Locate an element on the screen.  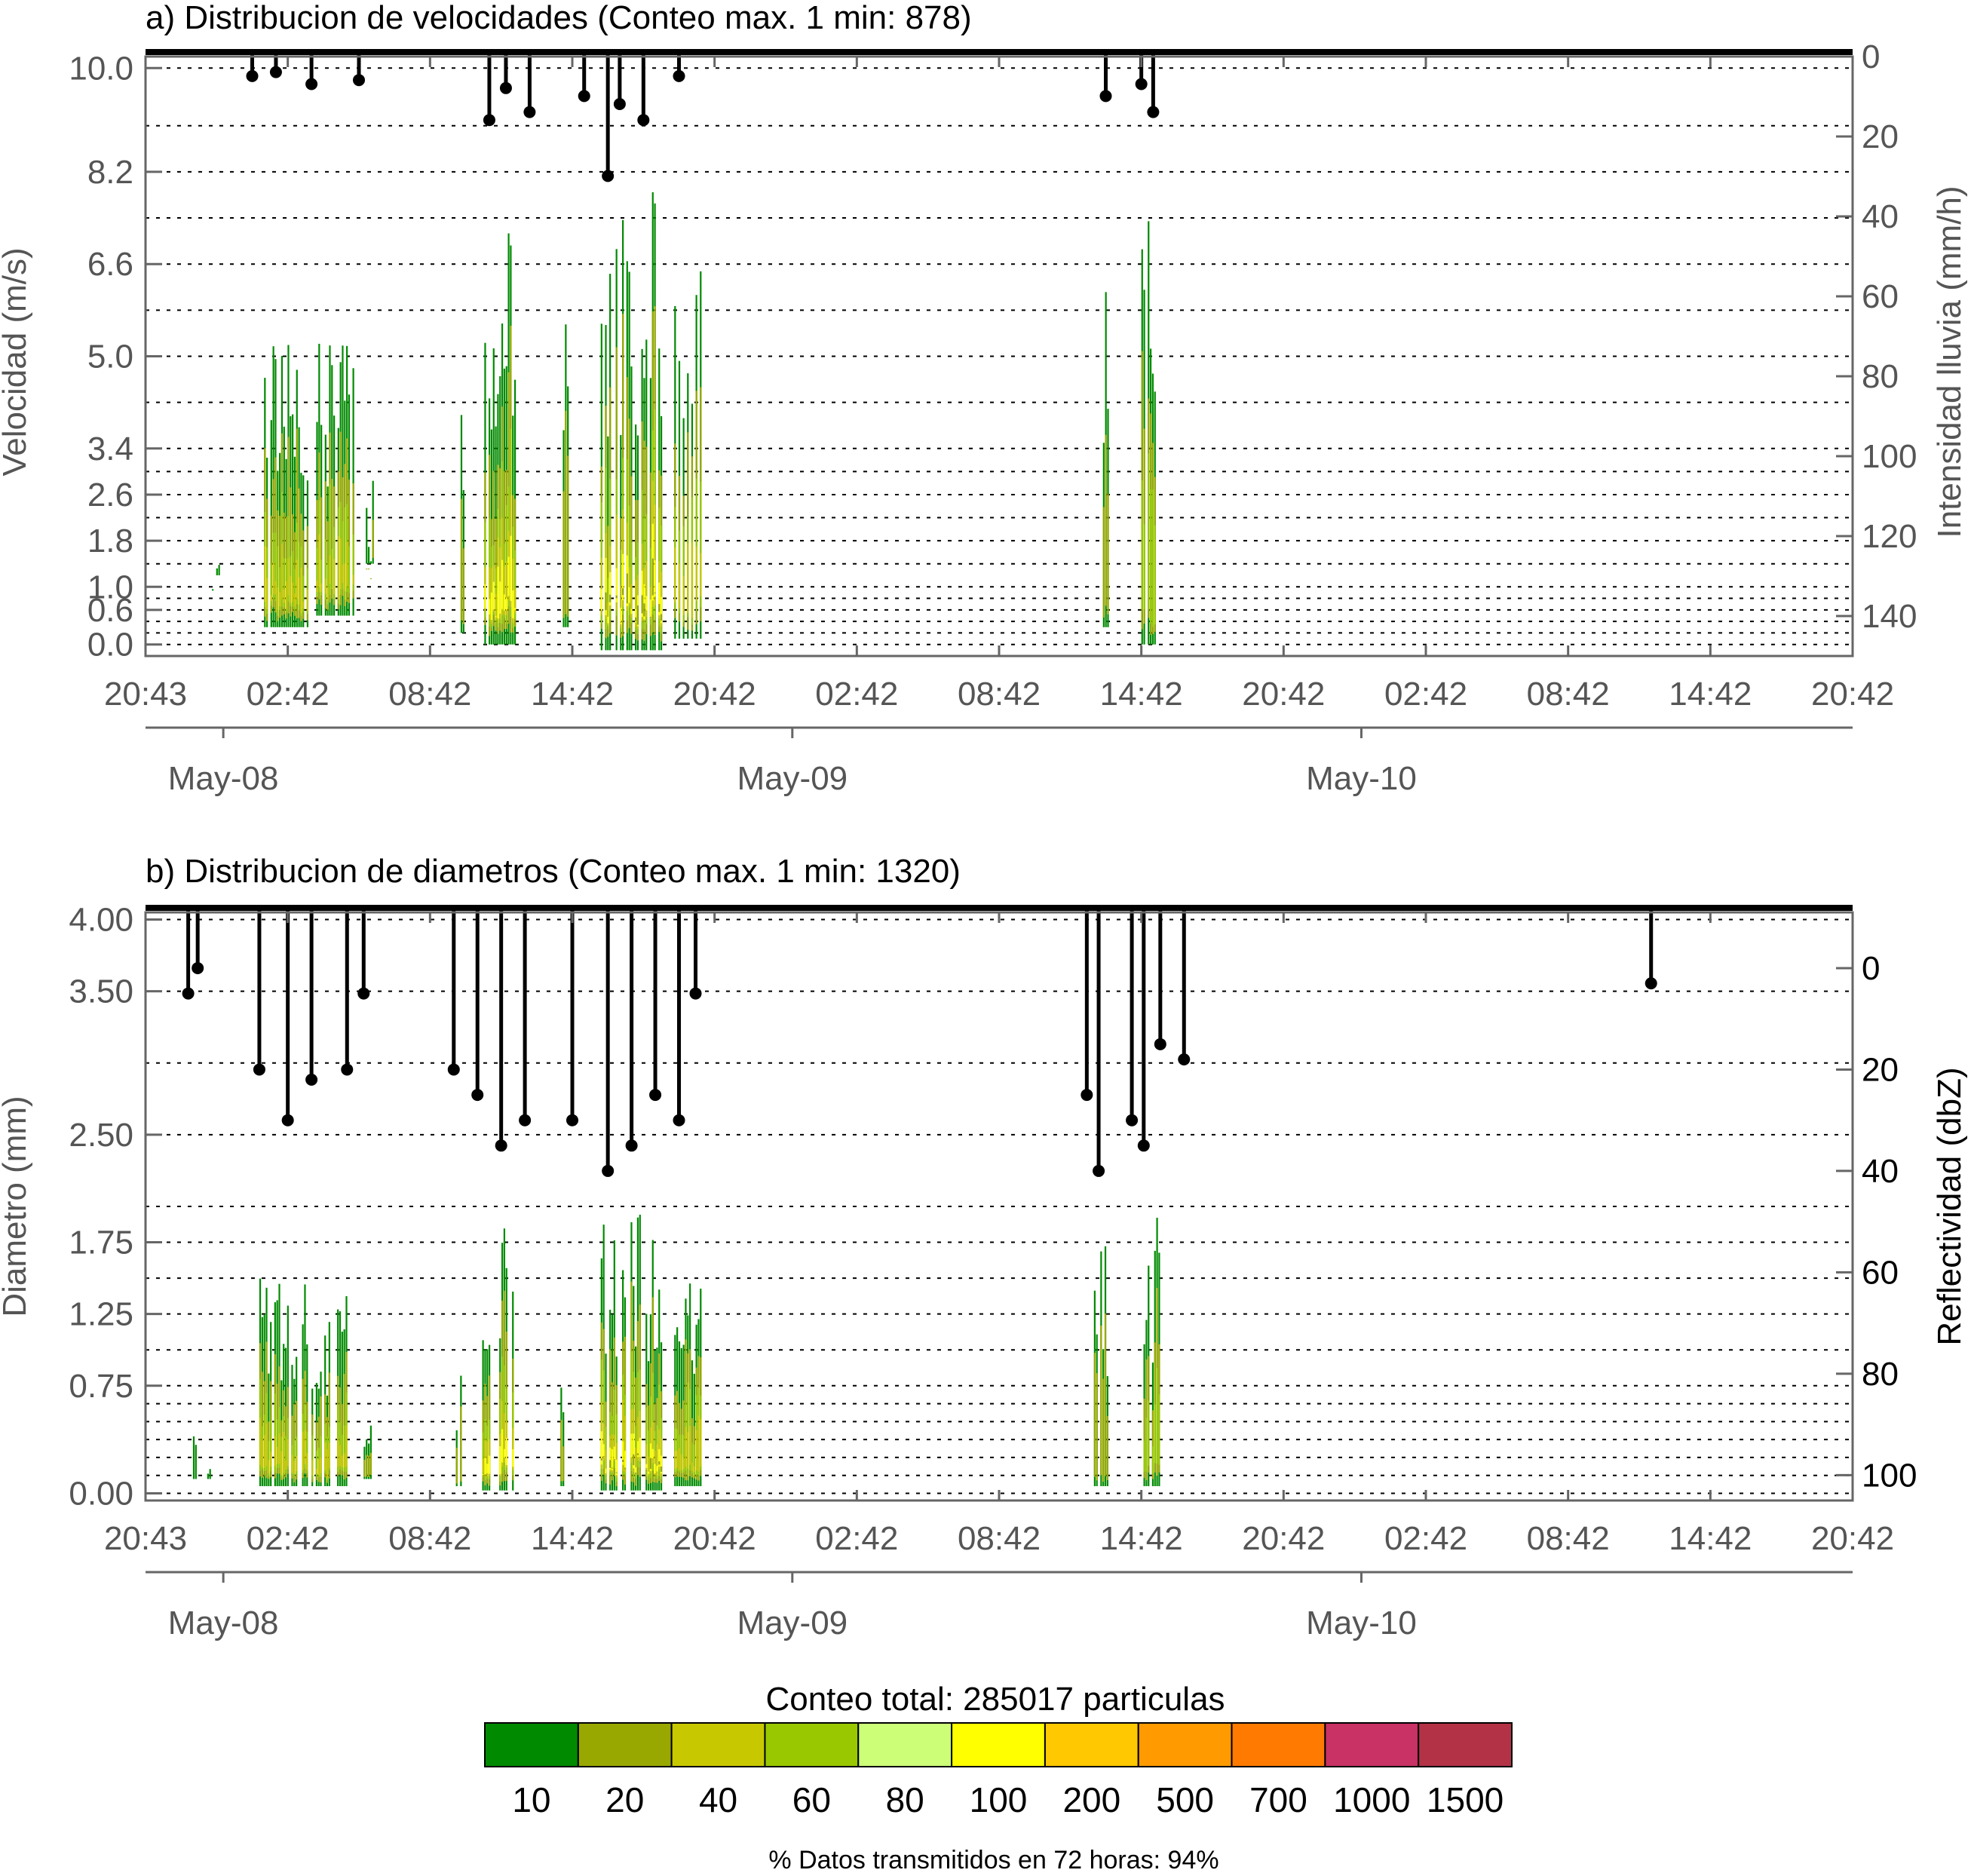
y-tick-label: 0.0 is located at coordinates (110, 645).